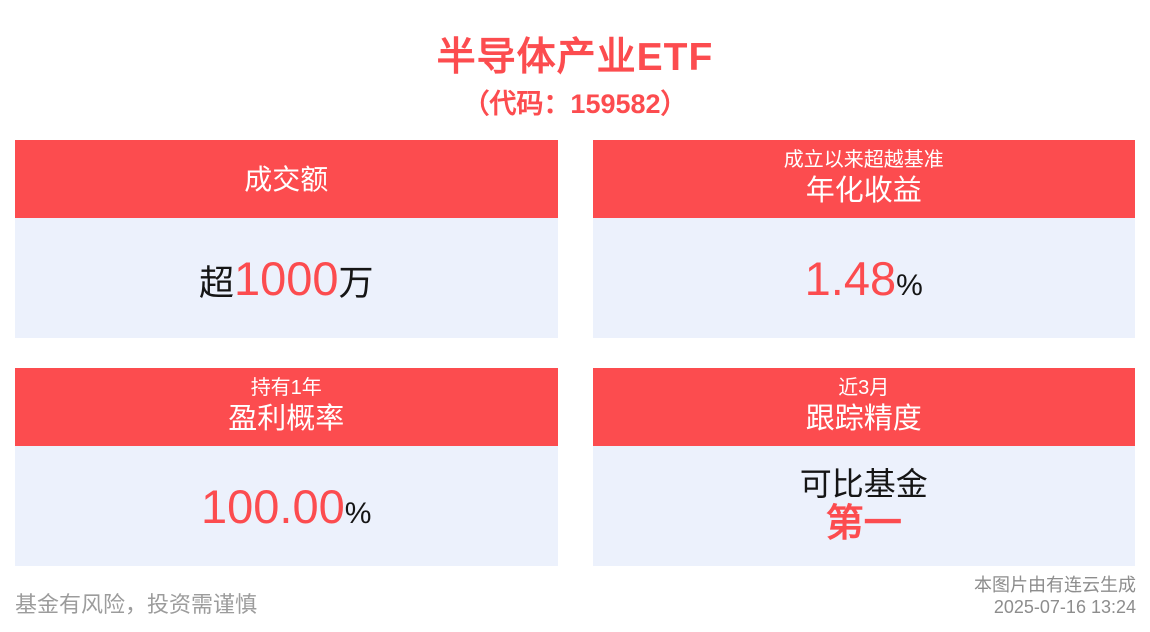 Image resolution: width=1150 pixels, height=632 pixels. I want to click on card-header-title: 盈利概率, so click(286, 419).